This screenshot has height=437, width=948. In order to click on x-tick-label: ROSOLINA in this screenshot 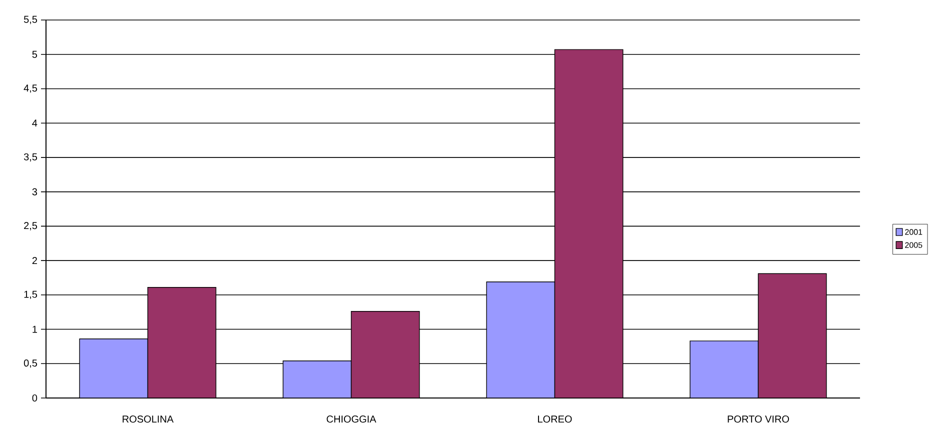, I will do `click(148, 419)`.